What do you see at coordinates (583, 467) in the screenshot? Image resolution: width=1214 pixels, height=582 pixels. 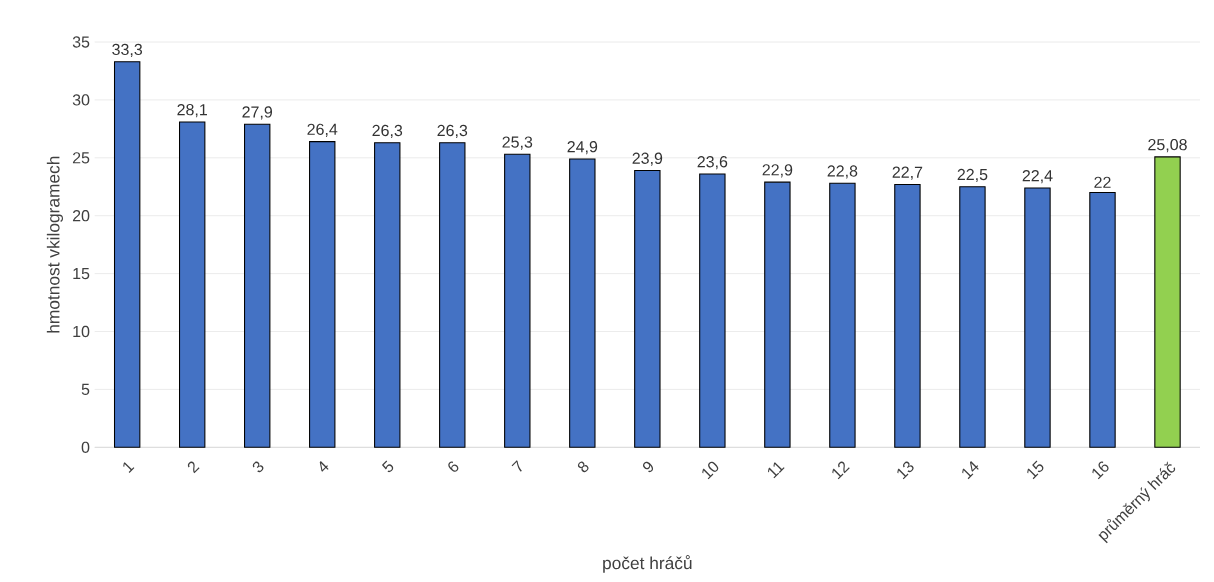 I see `x-tick-label: 8` at bounding box center [583, 467].